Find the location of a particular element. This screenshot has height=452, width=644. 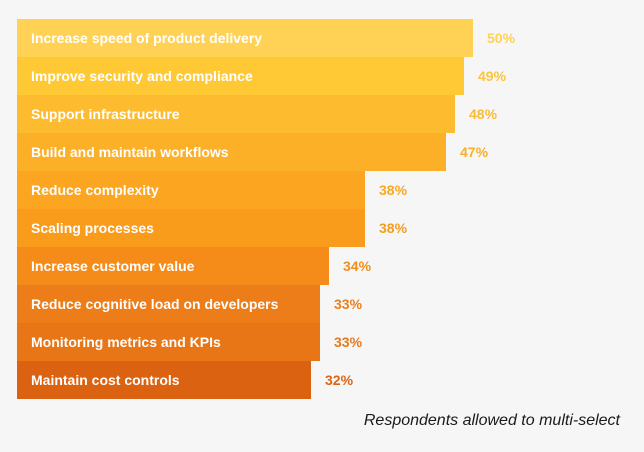

category-label: Reduce cognitive load on developers is located at coordinates (155, 304).